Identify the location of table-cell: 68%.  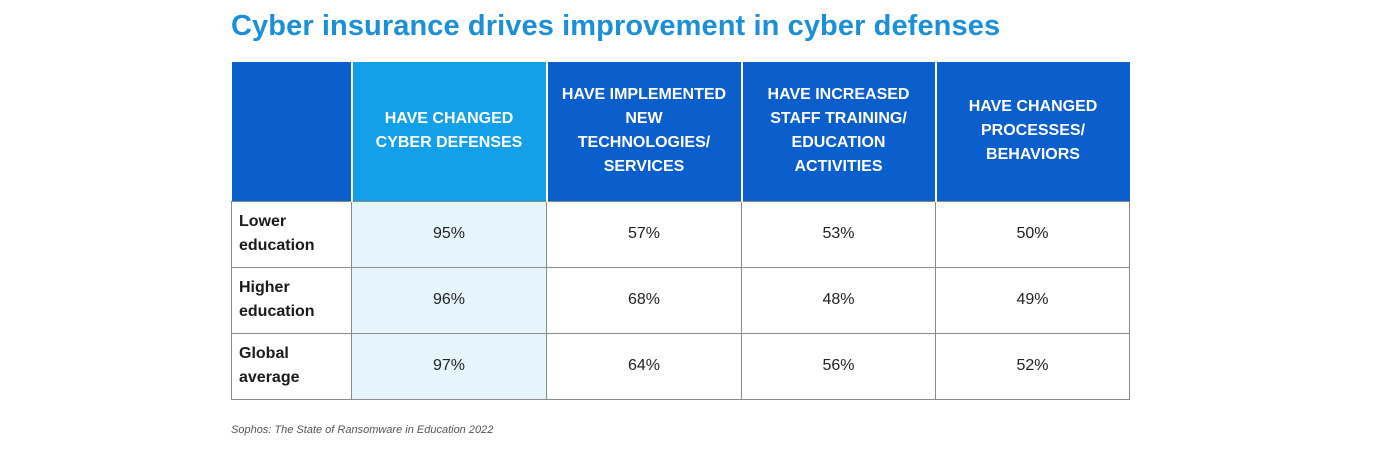
(644, 300).